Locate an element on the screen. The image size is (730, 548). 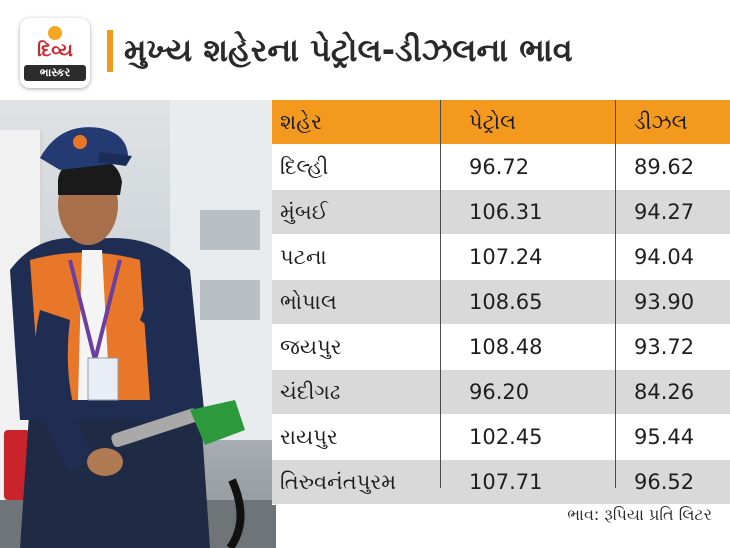
table-header-row: શહેર પેટ્રોલ ડીઝલ is located at coordinates (501, 122).